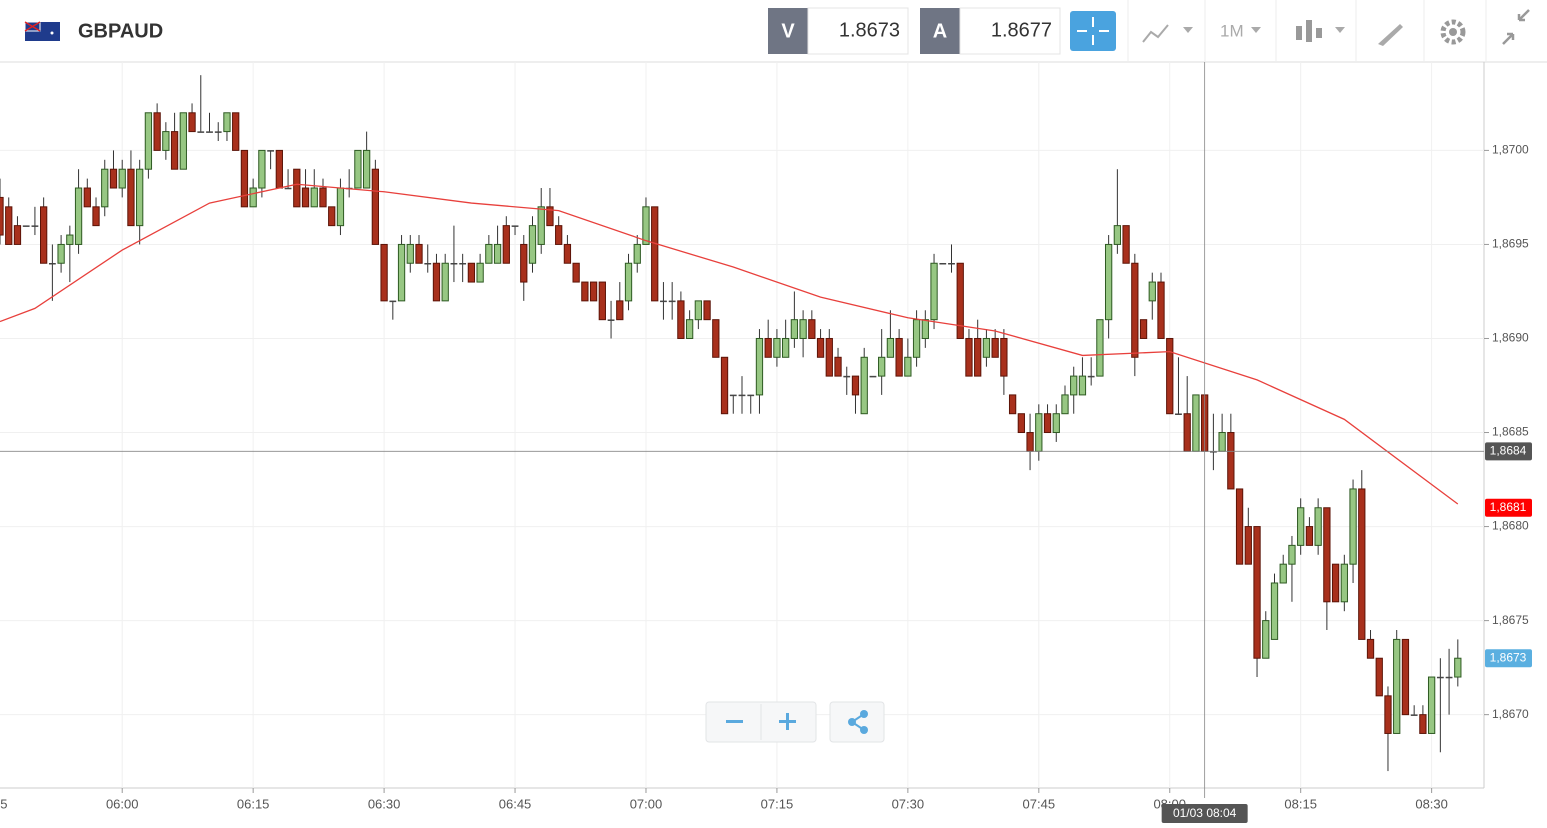 This screenshot has height=828, width=1547. I want to click on ask-value: 1.8677, so click(1021, 30).